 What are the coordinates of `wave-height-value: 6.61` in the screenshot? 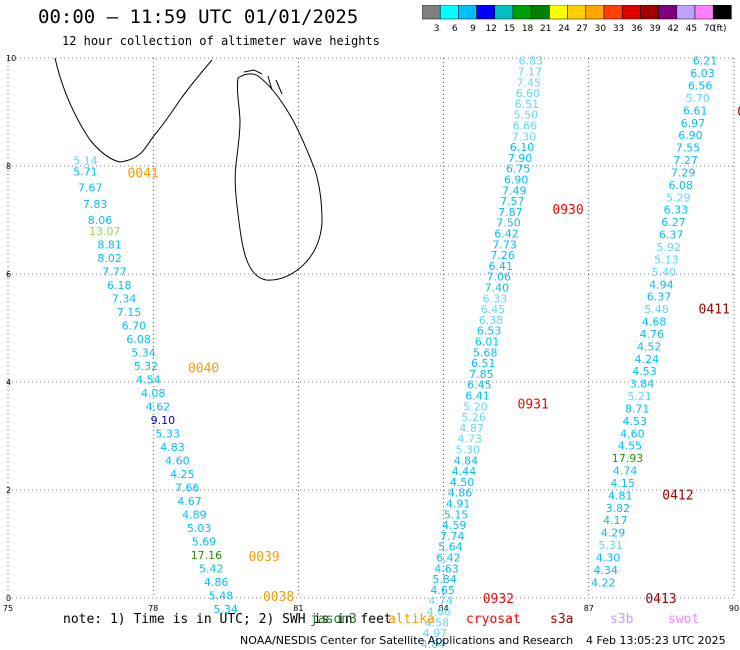 It's located at (695, 110).